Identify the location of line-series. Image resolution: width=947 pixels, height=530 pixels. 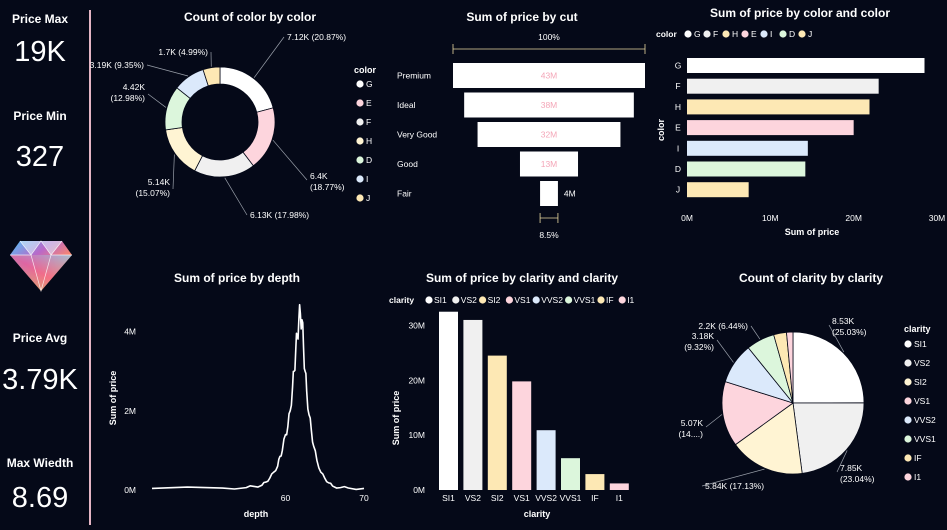
(258, 397).